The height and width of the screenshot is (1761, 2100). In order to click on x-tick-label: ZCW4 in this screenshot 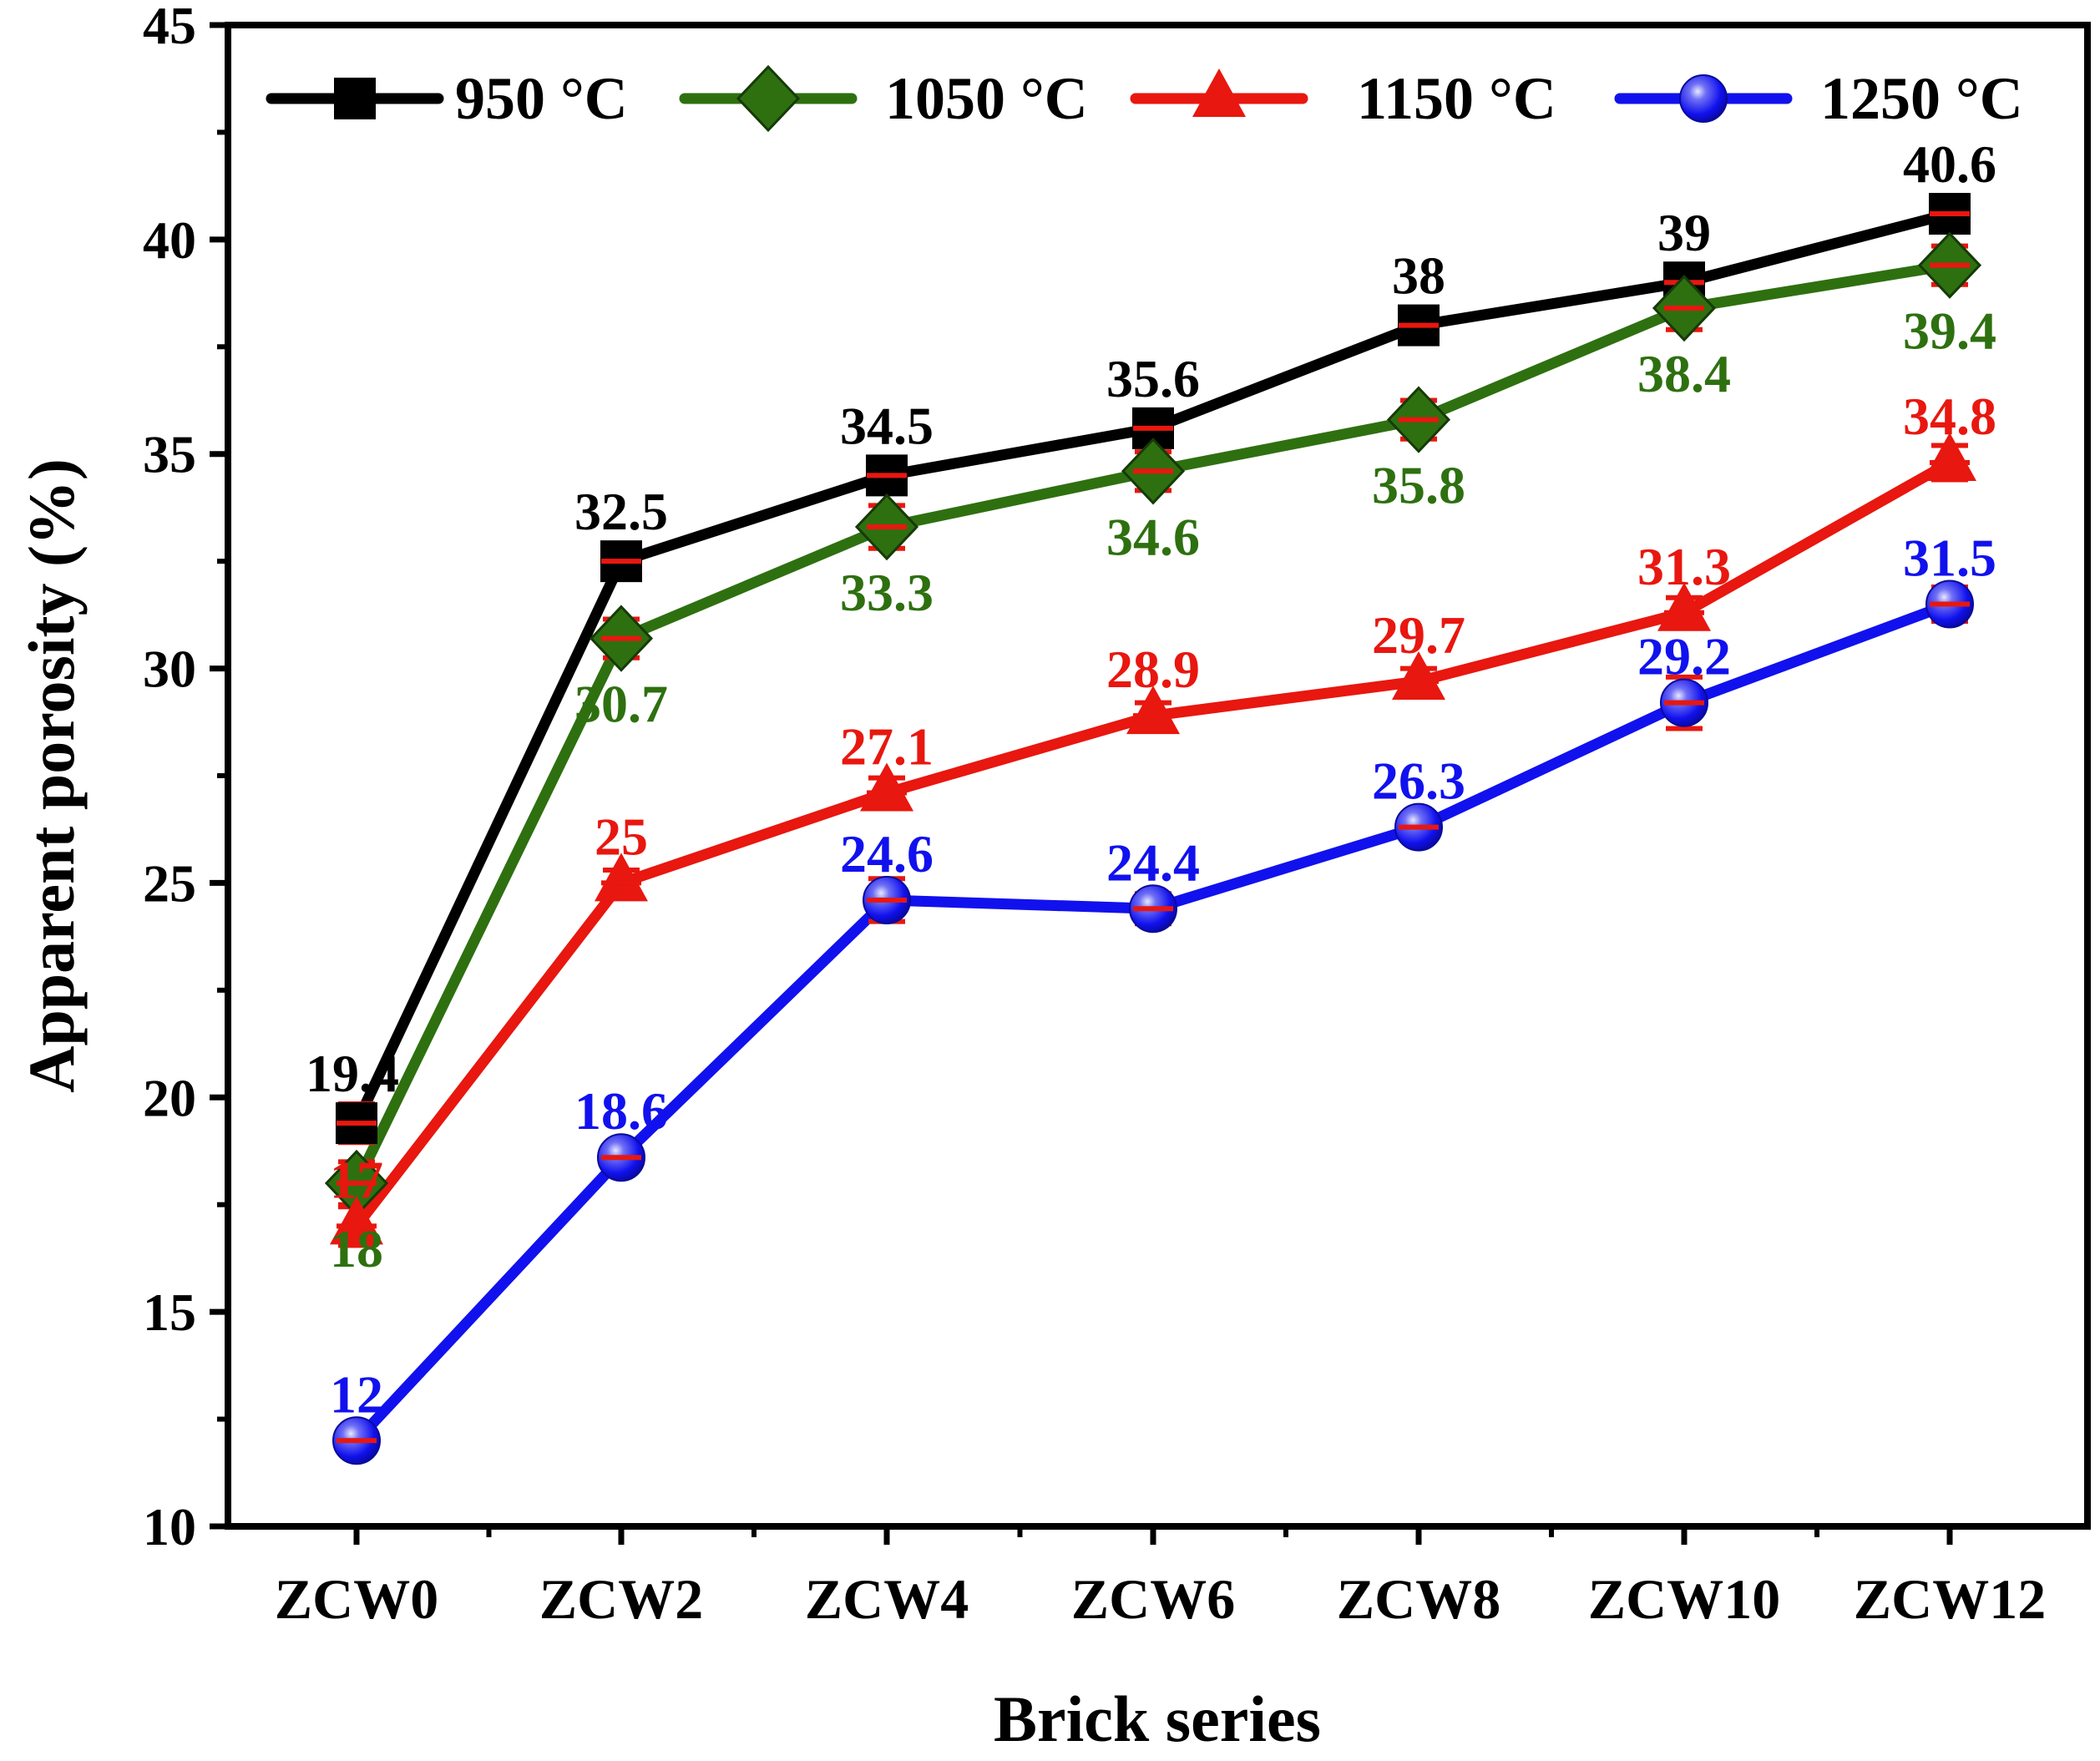, I will do `click(887, 1599)`.